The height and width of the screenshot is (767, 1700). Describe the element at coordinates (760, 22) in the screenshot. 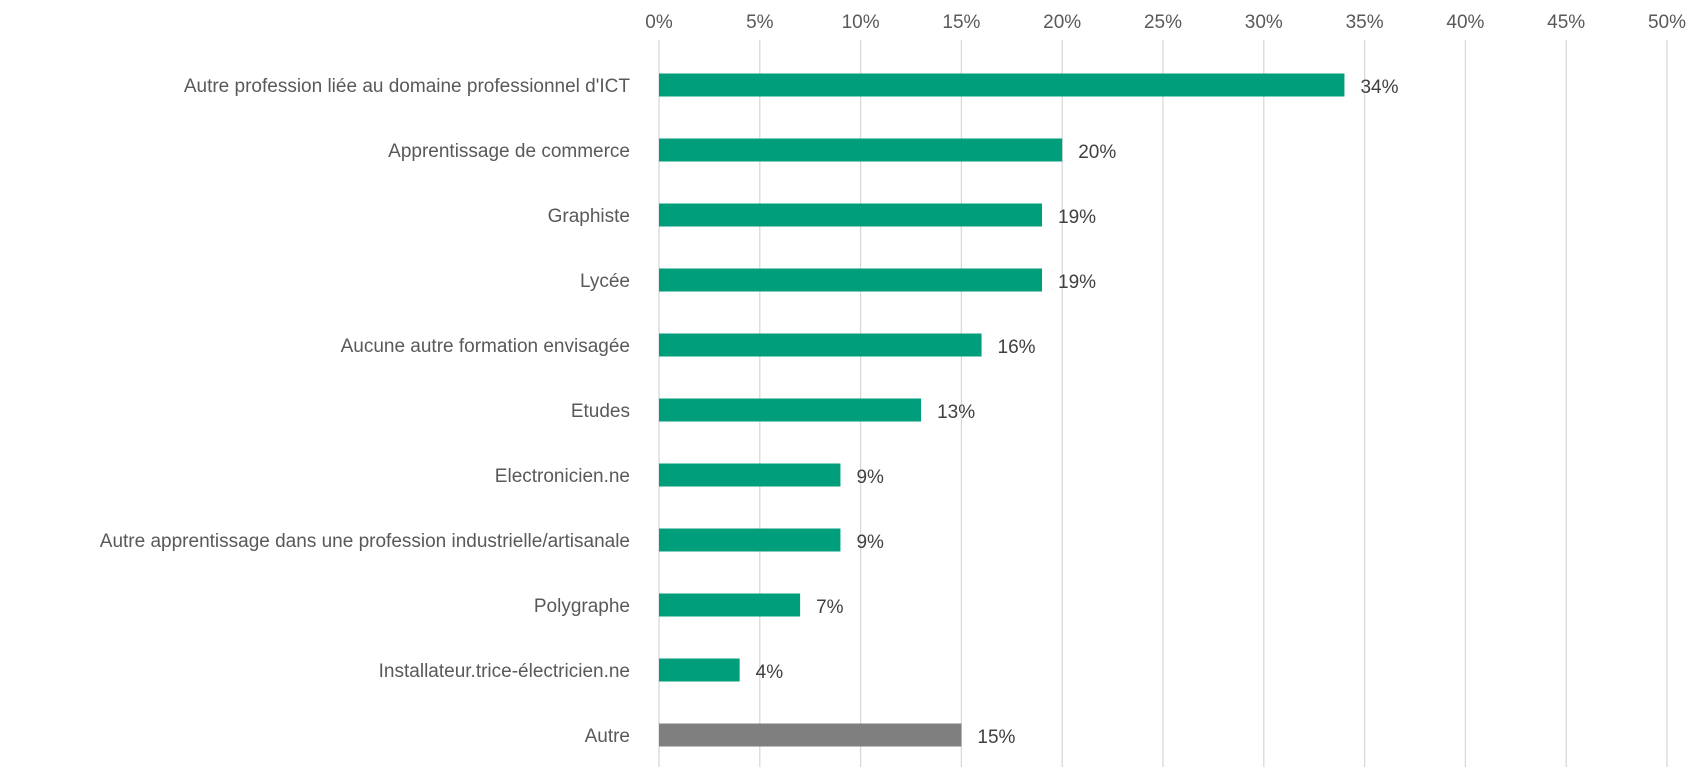

I see `x-tick-label: 5%` at that location.